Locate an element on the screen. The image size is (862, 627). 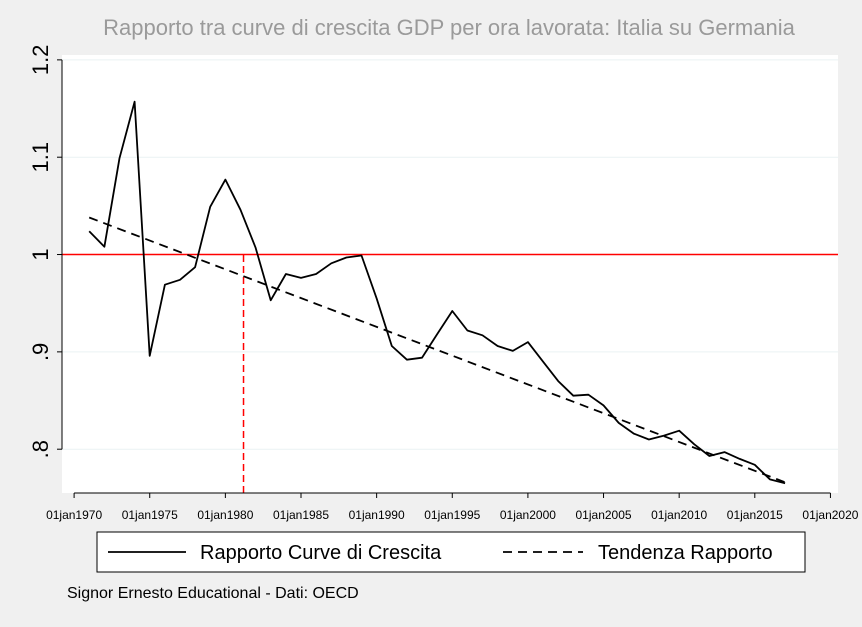
x-tick-label-3: 01jan1985 is located at coordinates (301, 515).